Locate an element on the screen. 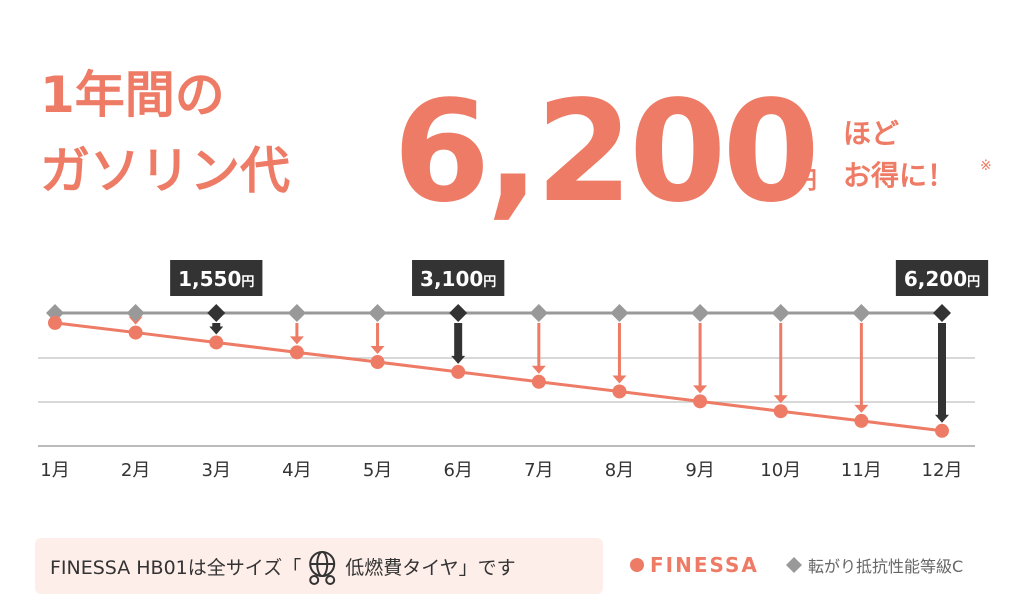 The height and width of the screenshot is (600, 1032). x-tick-label: 12月 is located at coordinates (942, 470).